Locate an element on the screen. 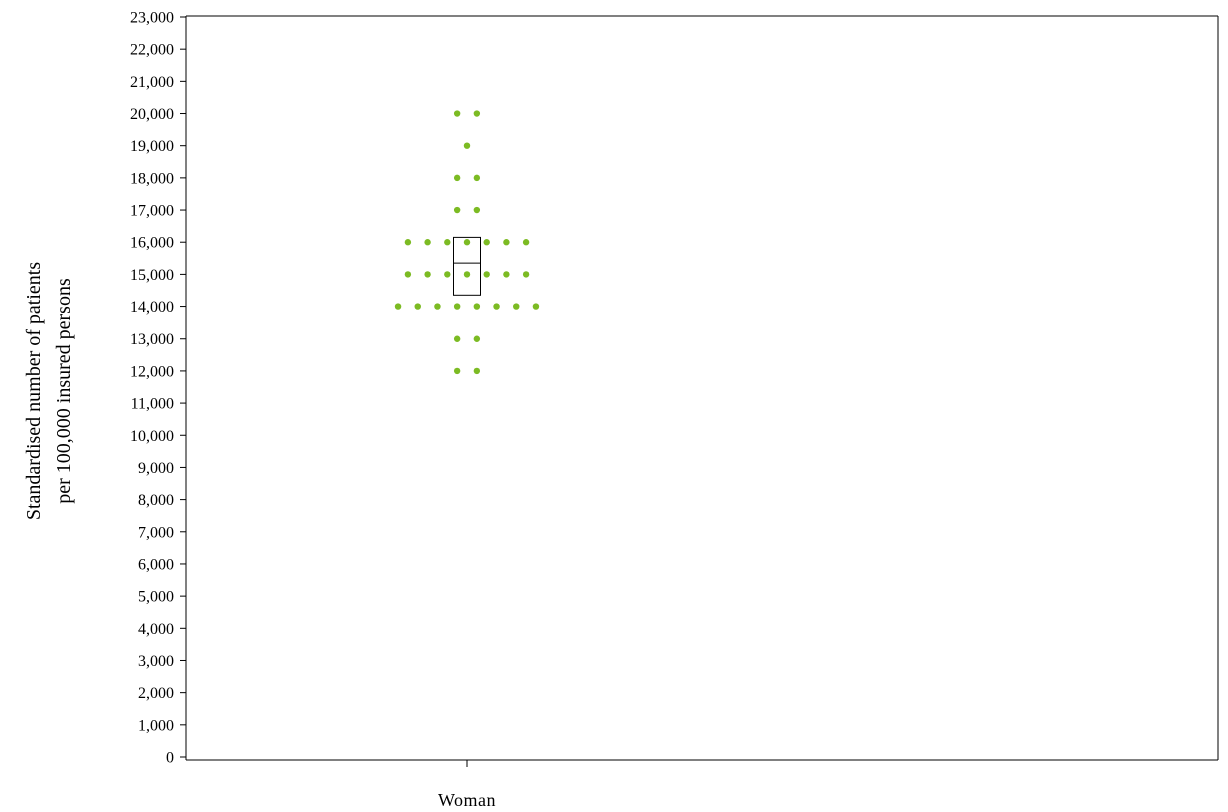 The image size is (1228, 812). y-tick-label: 14,000 is located at coordinates (152, 307).